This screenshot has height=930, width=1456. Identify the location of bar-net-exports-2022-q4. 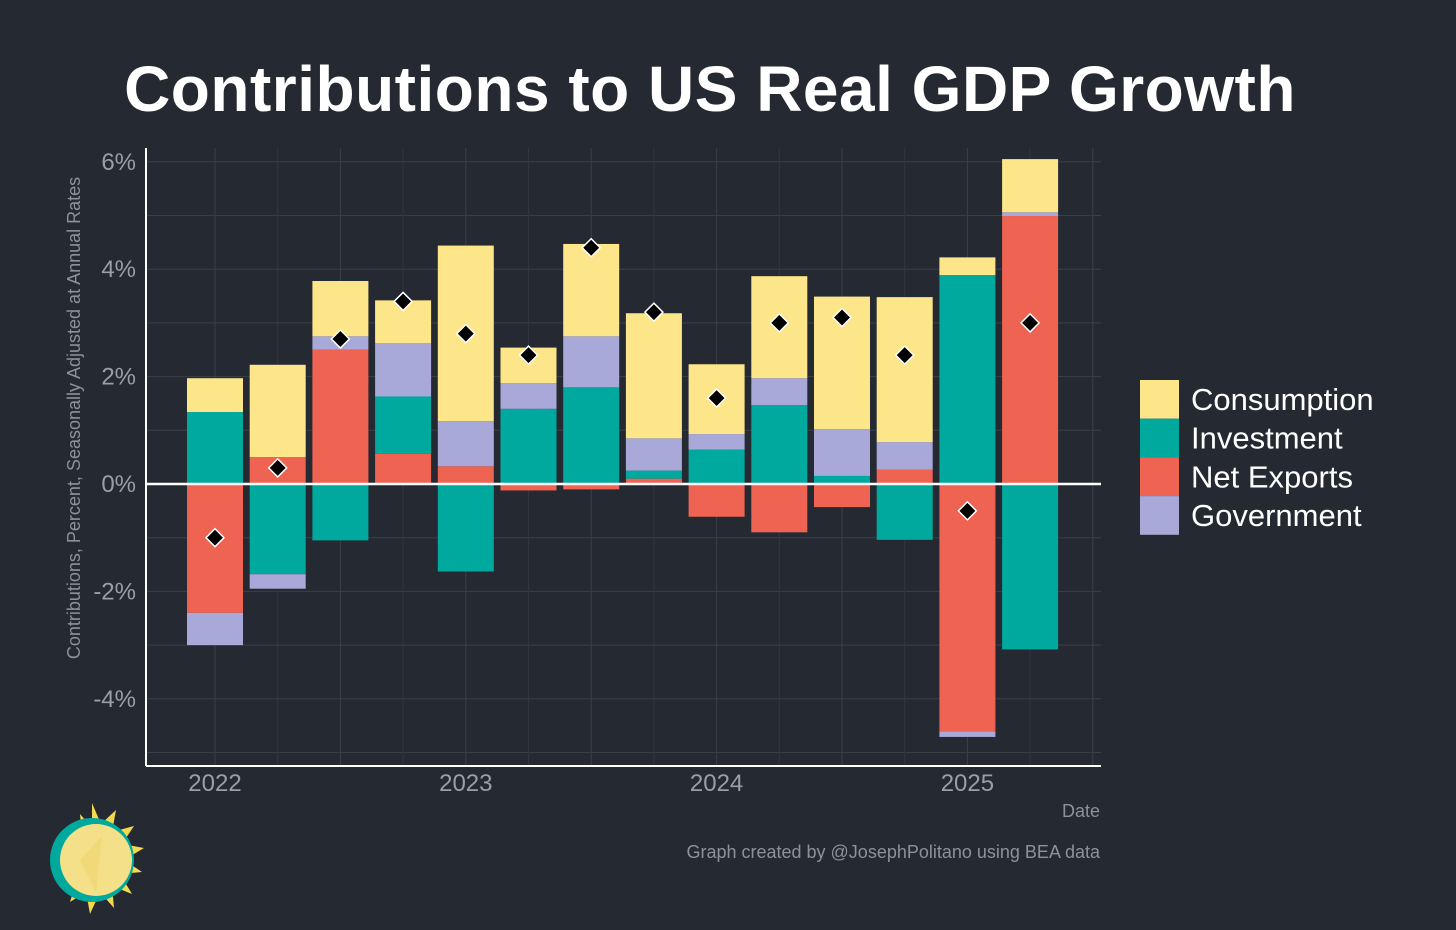
(403, 468).